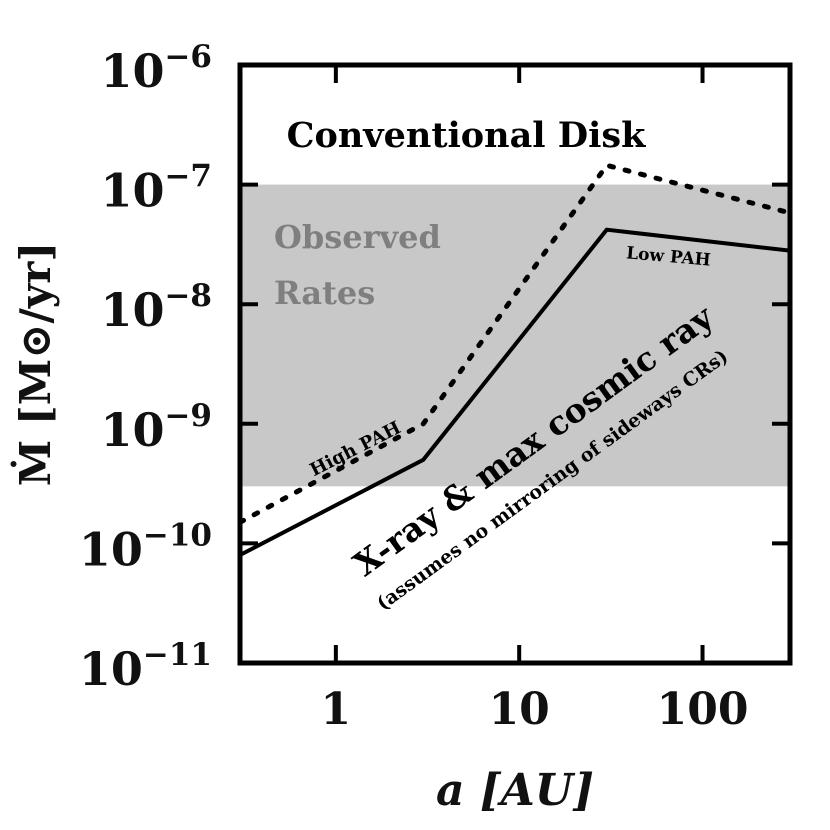 This screenshot has width=830, height=830. What do you see at coordinates (324, 293) in the screenshot?
I see `observed-label-line2: Rates` at bounding box center [324, 293].